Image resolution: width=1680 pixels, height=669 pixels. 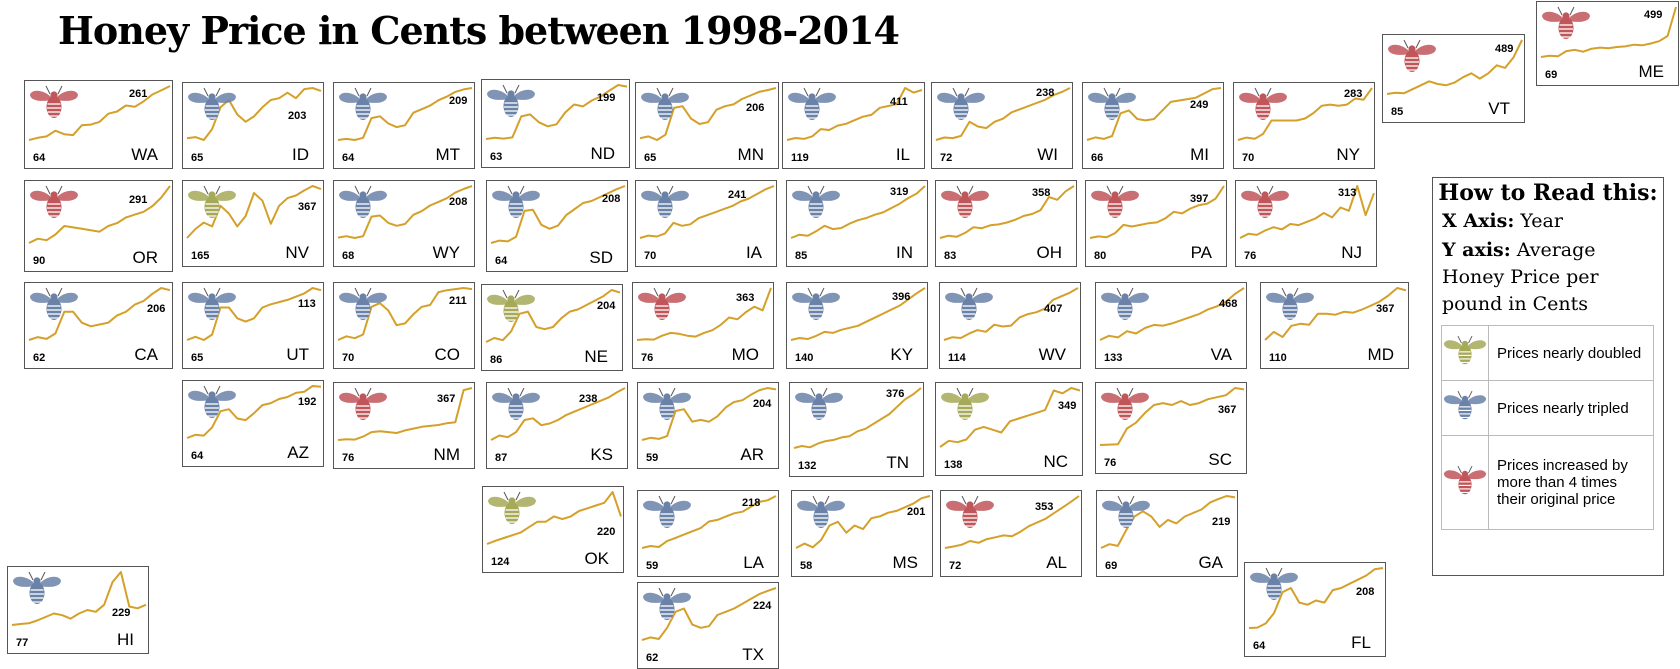 What do you see at coordinates (596, 356) in the screenshot?
I see `state-label: NE` at bounding box center [596, 356].